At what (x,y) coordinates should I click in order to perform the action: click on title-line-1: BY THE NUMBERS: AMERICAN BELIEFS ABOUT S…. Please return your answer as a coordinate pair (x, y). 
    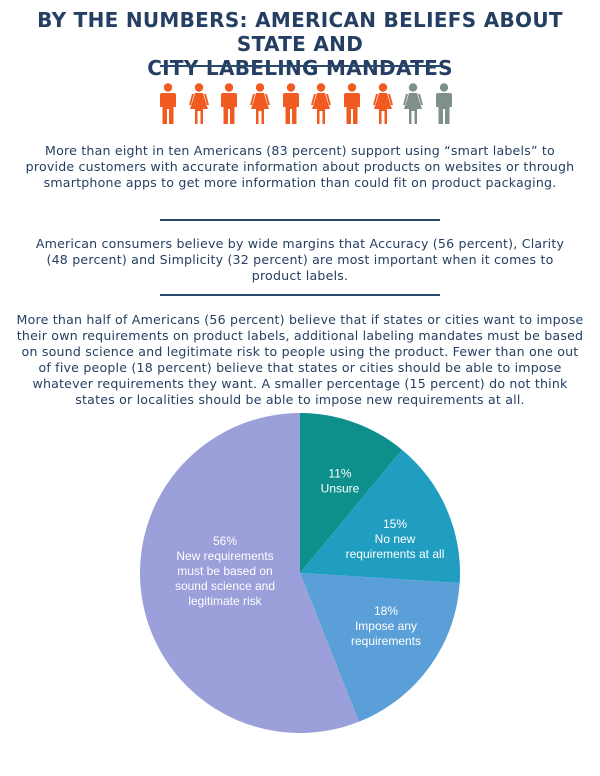
    Looking at the image, I should click on (300, 32).